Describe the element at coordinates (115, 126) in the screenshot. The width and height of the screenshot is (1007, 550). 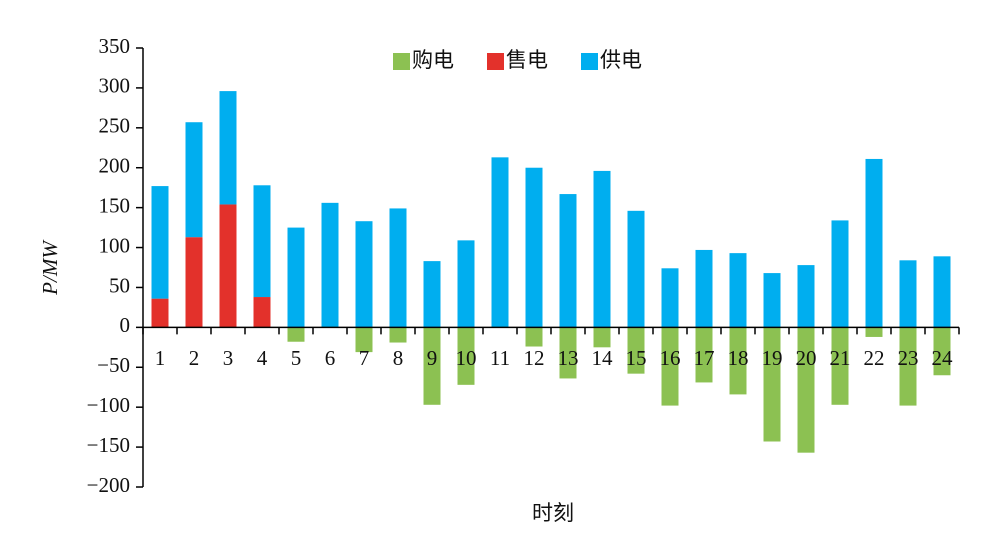
I see `y-tick-label: 250` at that location.